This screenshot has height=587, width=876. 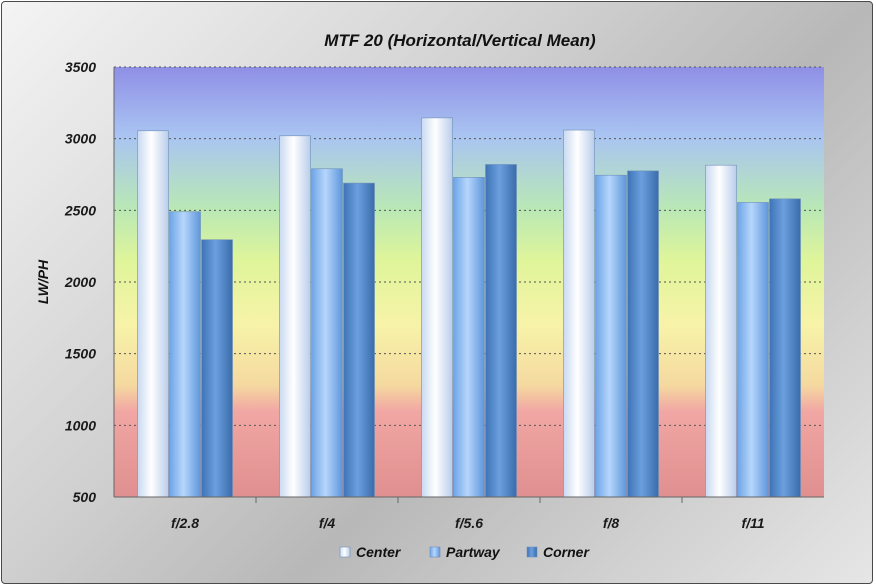 I want to click on legend-label-corner: Corner, so click(x=566, y=552).